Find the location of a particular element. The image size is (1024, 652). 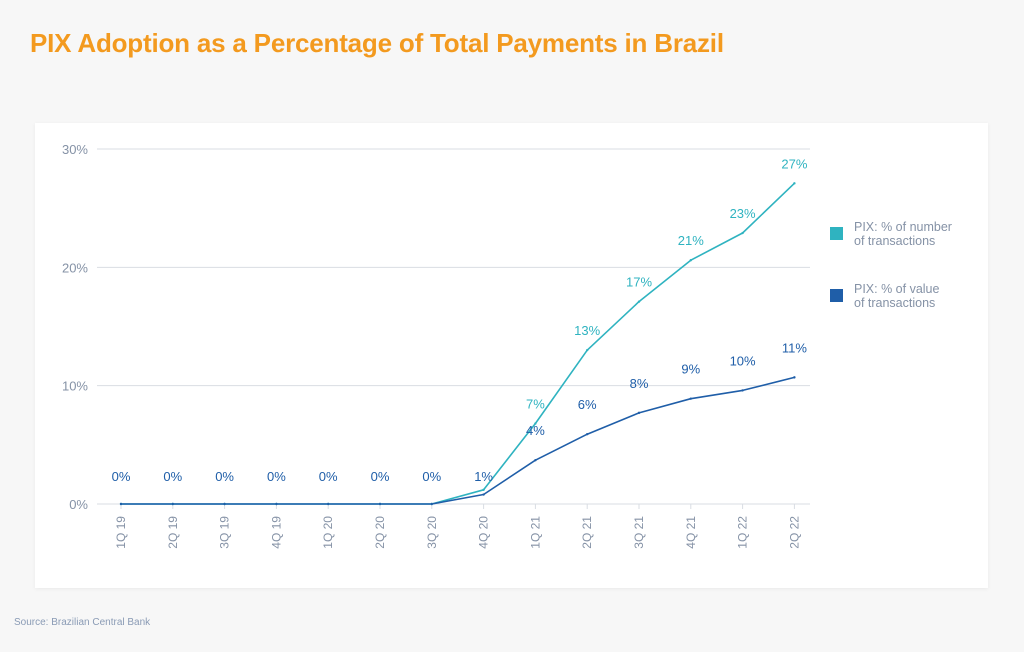

data-label: 23% is located at coordinates (743, 213).